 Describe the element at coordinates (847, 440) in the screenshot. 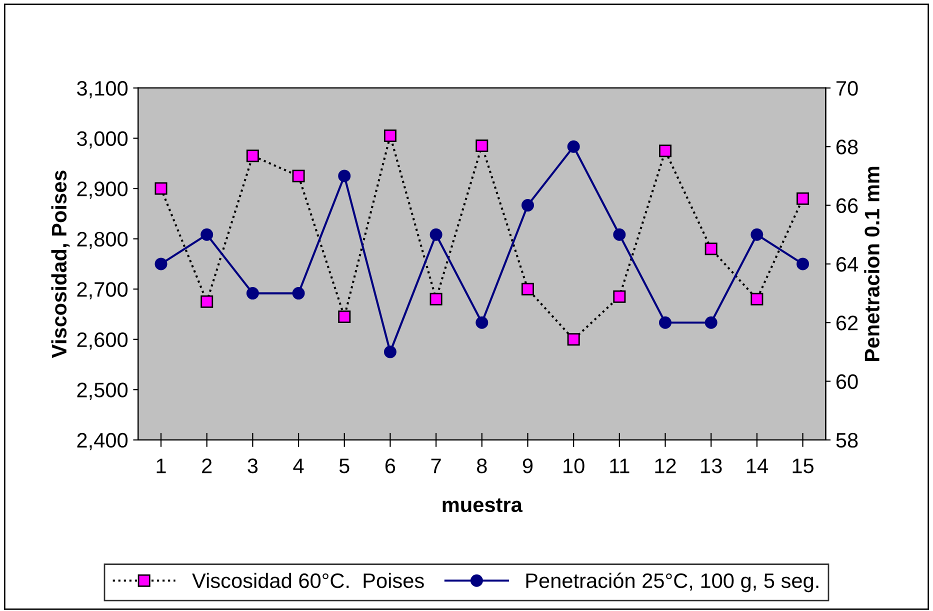

I see `y2-tick-label: 58` at that location.